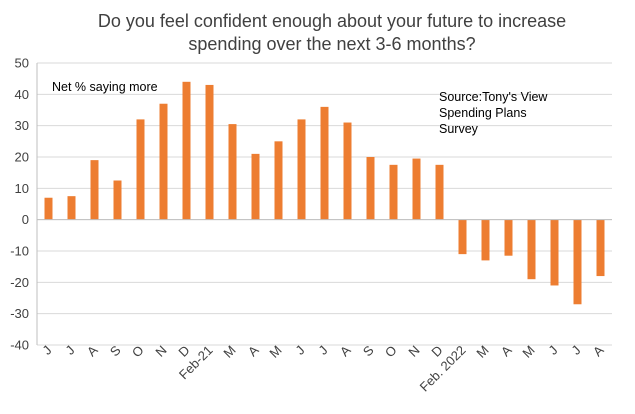 This screenshot has height=414, width=635. What do you see at coordinates (331, 44) in the screenshot?
I see `chart-title-line-2: spending over the next 3-6 months?` at bounding box center [331, 44].